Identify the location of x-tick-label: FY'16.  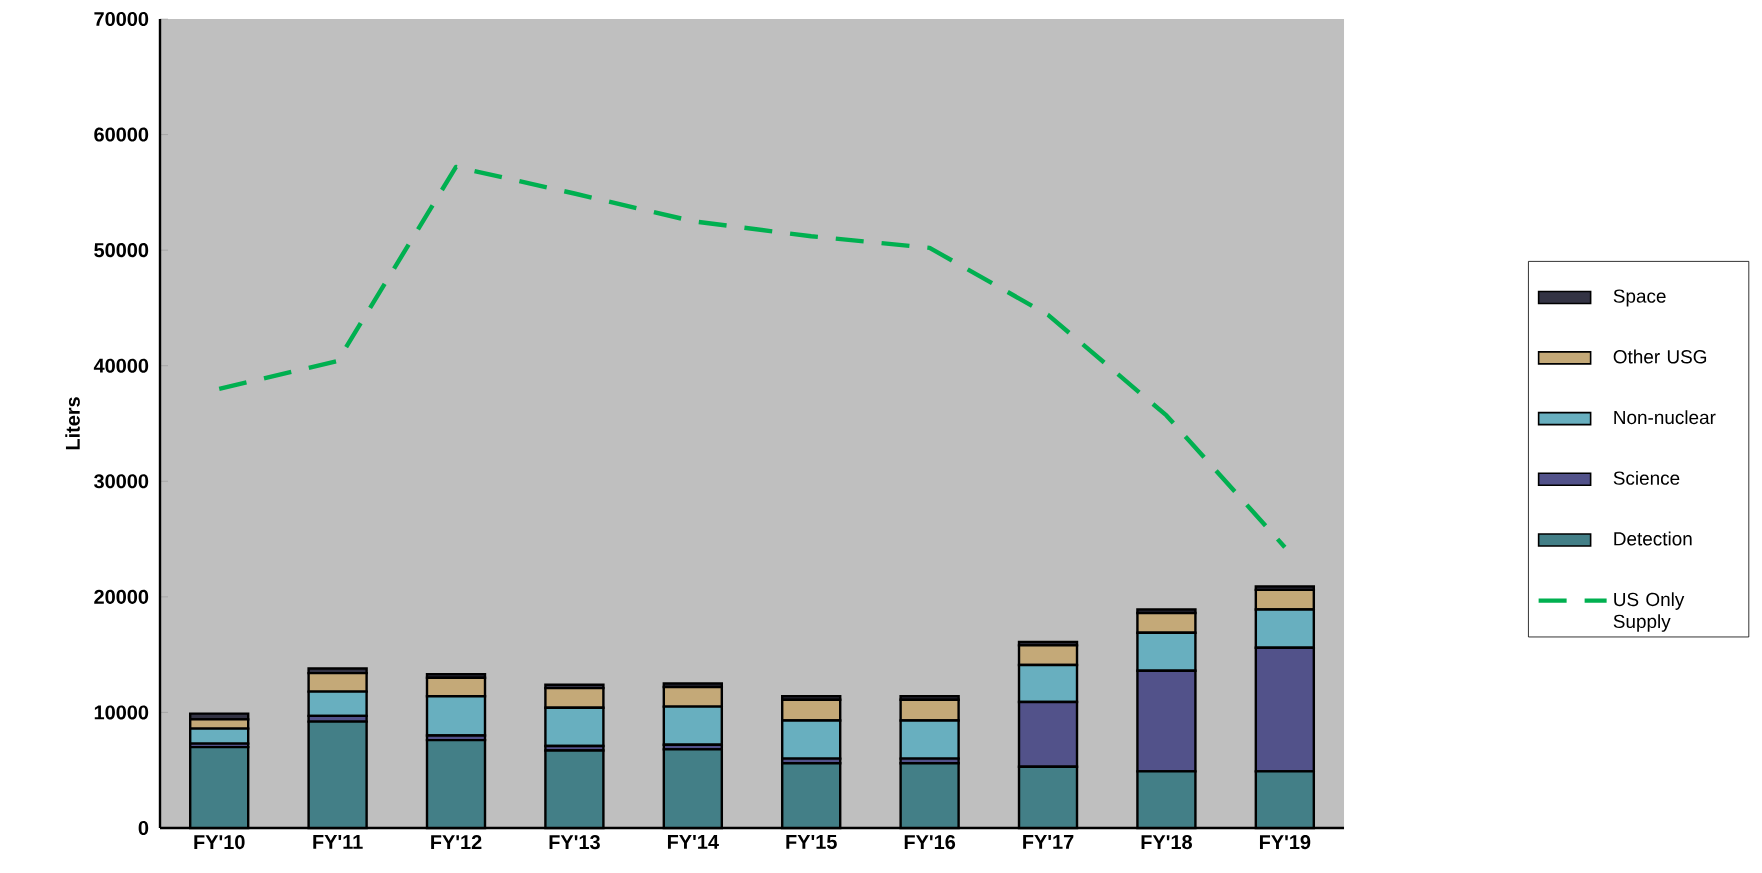
(930, 842).